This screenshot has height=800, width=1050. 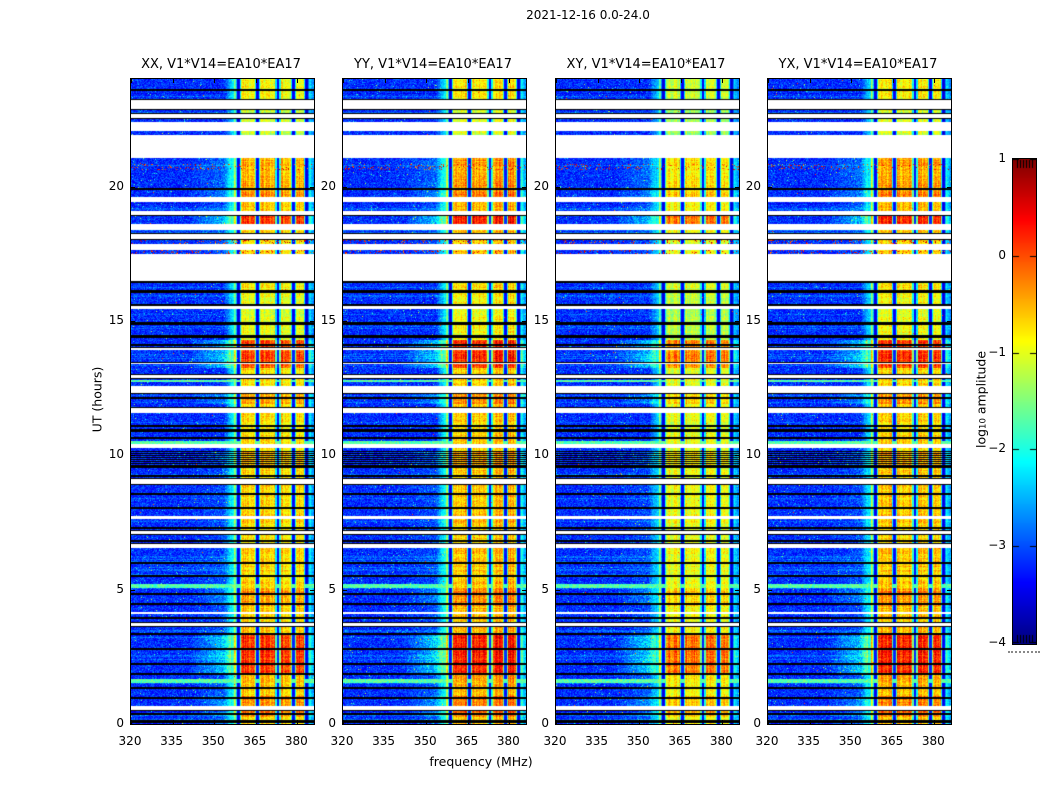 What do you see at coordinates (981, 384) in the screenshot?
I see `colorbar-label-post: amplitude` at bounding box center [981, 384].